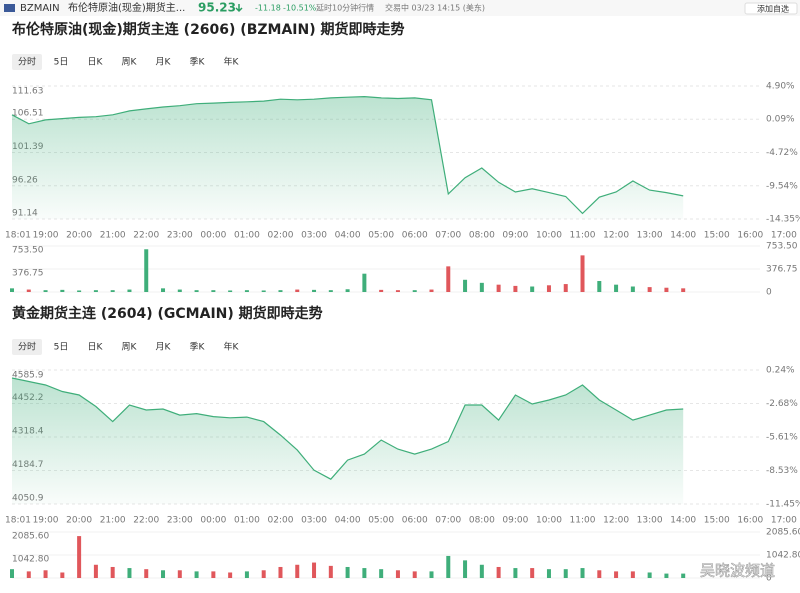 This screenshot has width=800, height=593. What do you see at coordinates (448, 521) in the screenshot?
I see `x-tick-label: 07:00` at bounding box center [448, 521].